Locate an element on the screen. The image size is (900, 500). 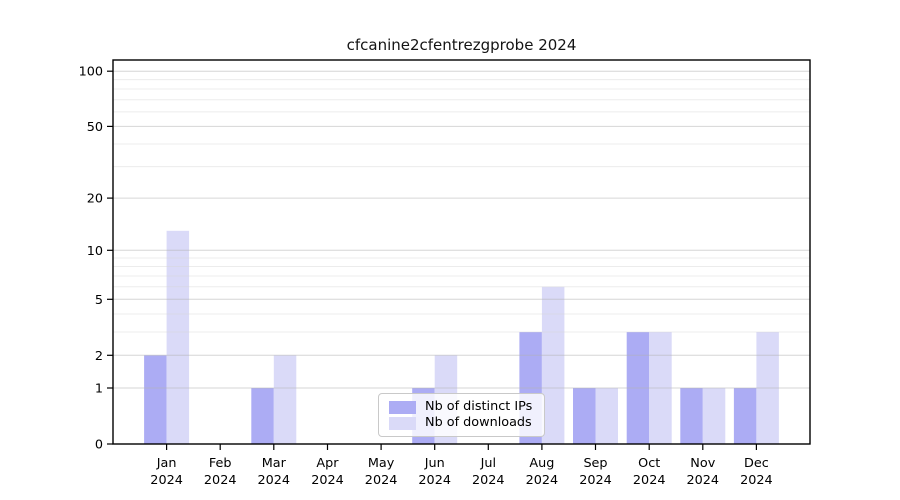
legend-swatch-distinct-ips is located at coordinates (402, 407).